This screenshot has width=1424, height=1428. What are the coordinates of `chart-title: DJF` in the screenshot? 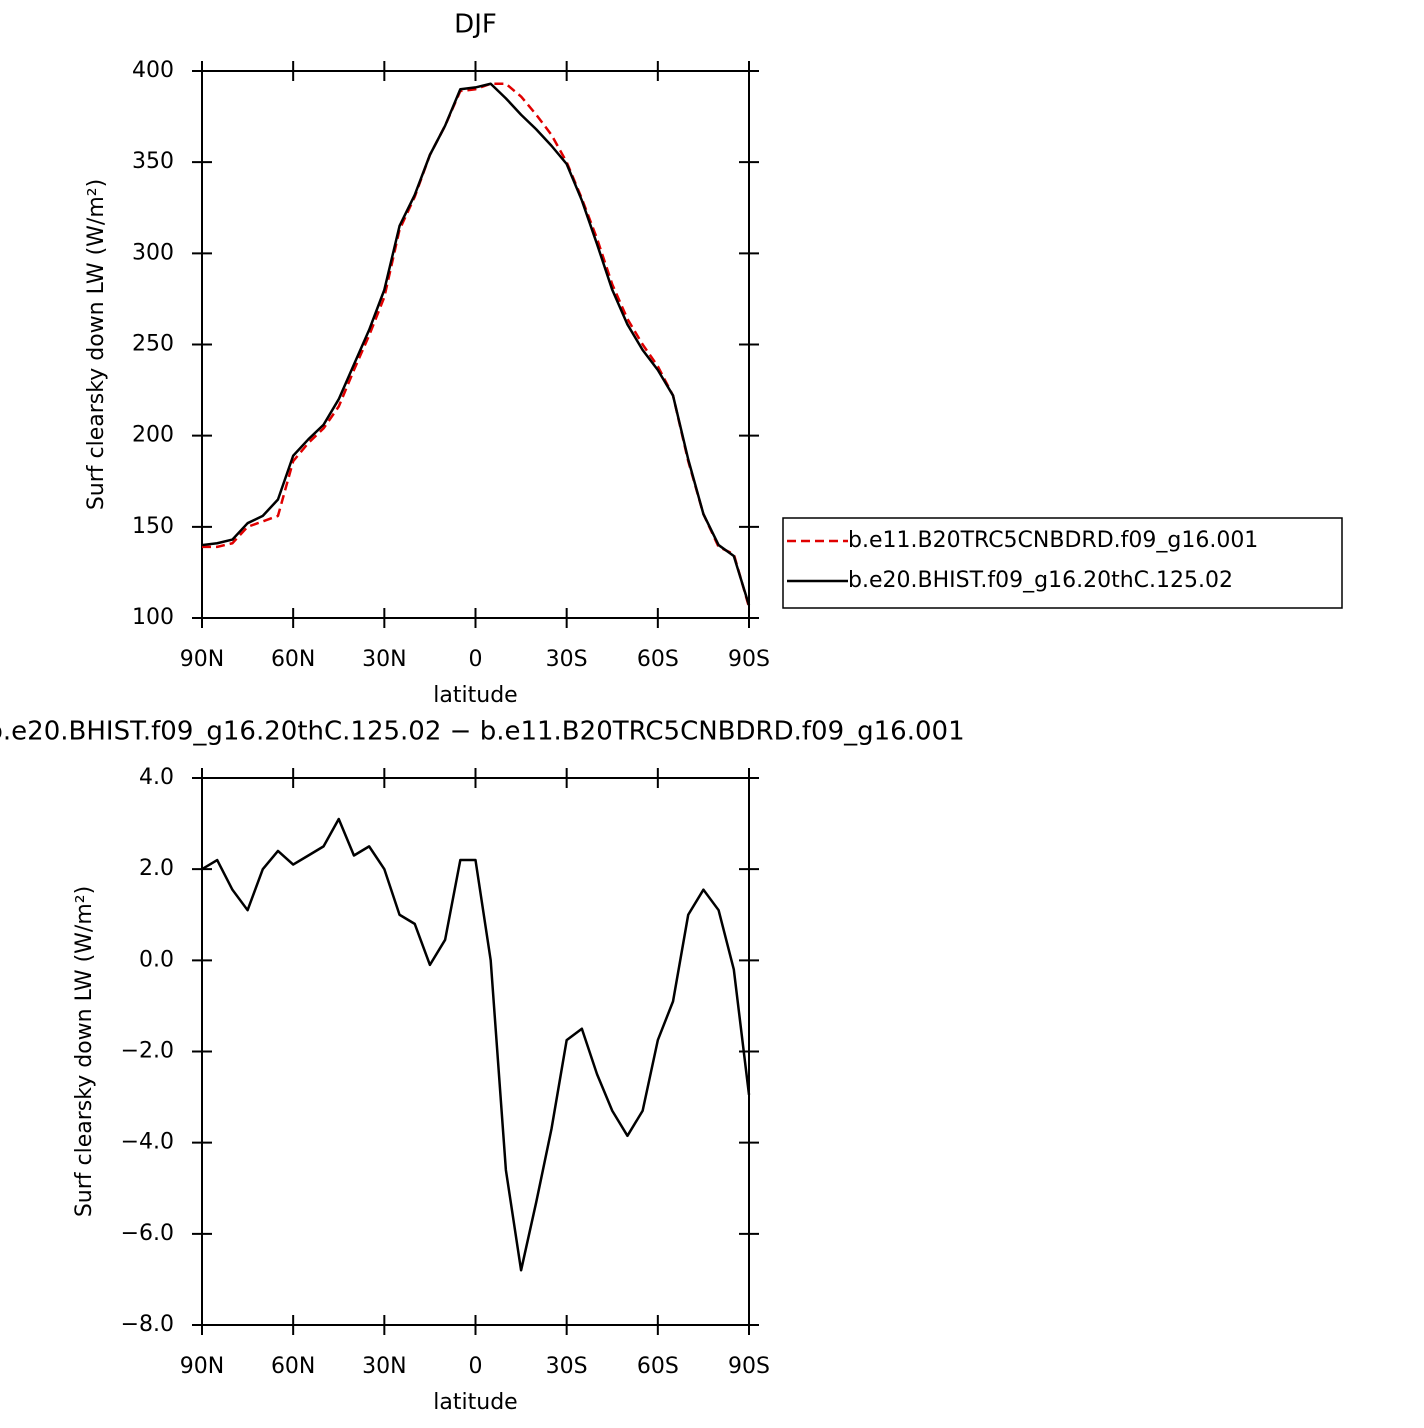 It's located at (475, 25).